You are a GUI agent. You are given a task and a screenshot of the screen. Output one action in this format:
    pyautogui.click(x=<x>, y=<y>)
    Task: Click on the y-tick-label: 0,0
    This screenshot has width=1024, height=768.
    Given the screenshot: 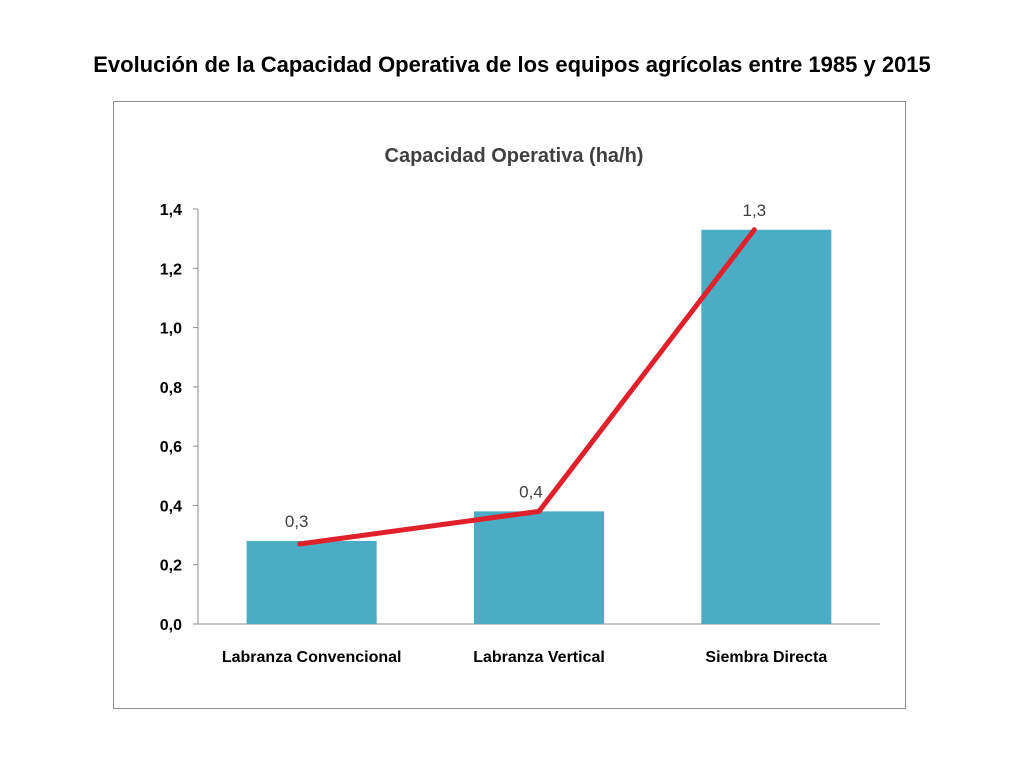 What is the action you would take?
    pyautogui.click(x=171, y=625)
    